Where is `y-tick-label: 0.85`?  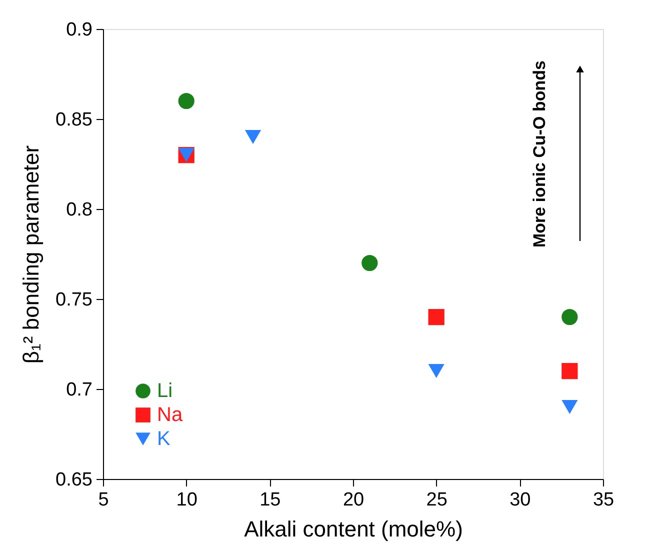 y-tick-label: 0.85 is located at coordinates (74, 120).